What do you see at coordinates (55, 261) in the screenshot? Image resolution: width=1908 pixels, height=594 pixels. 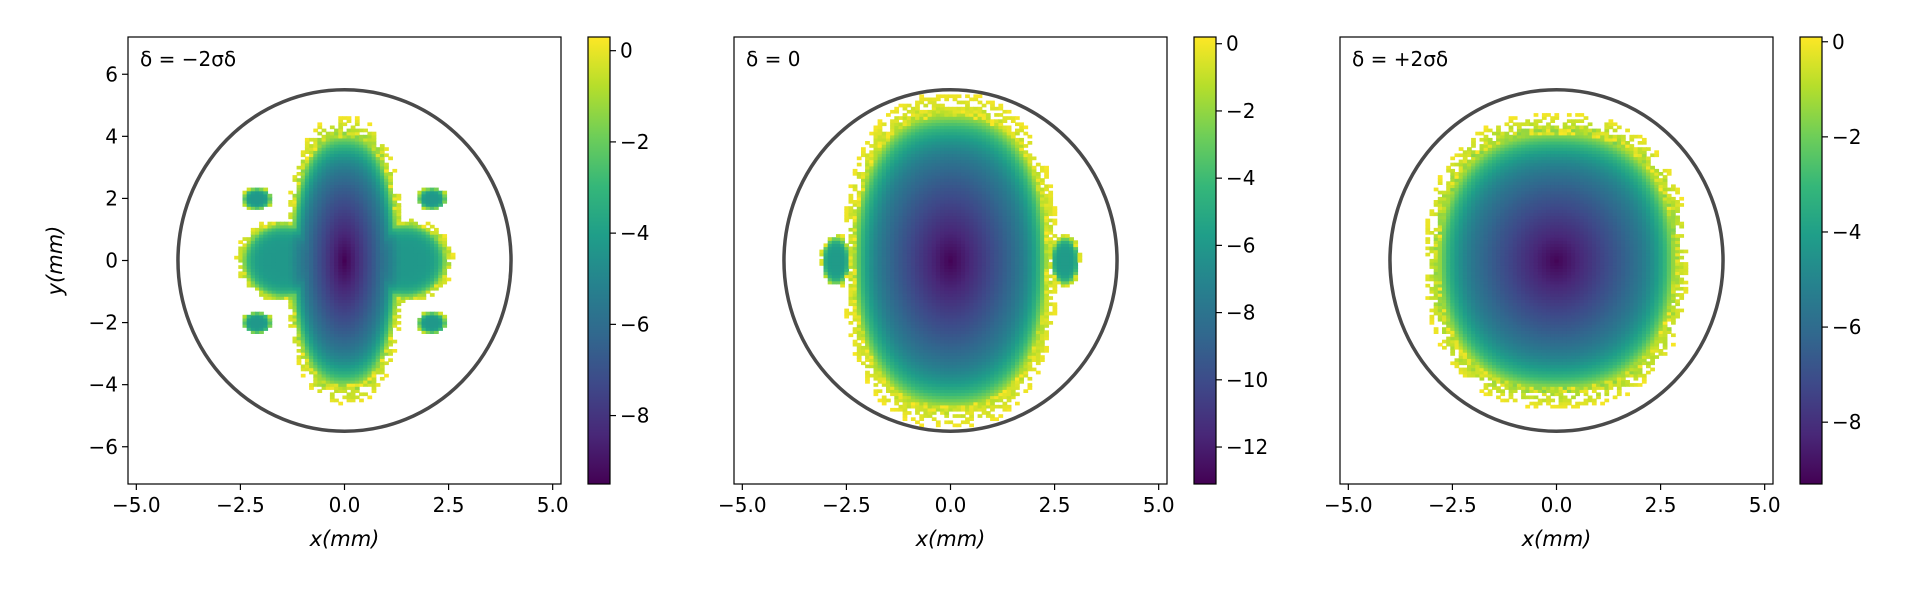 I see `y-axis-label: y(mm)` at bounding box center [55, 261].